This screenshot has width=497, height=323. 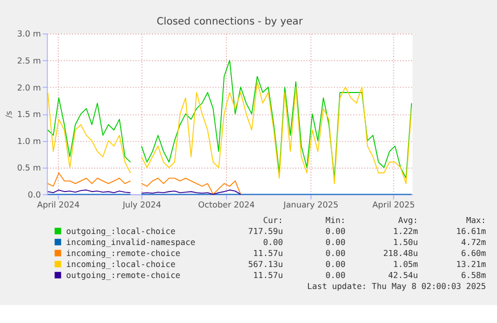 What do you see at coordinates (265, 231) in the screenshot?
I see `text: 717.59u` at bounding box center [265, 231].